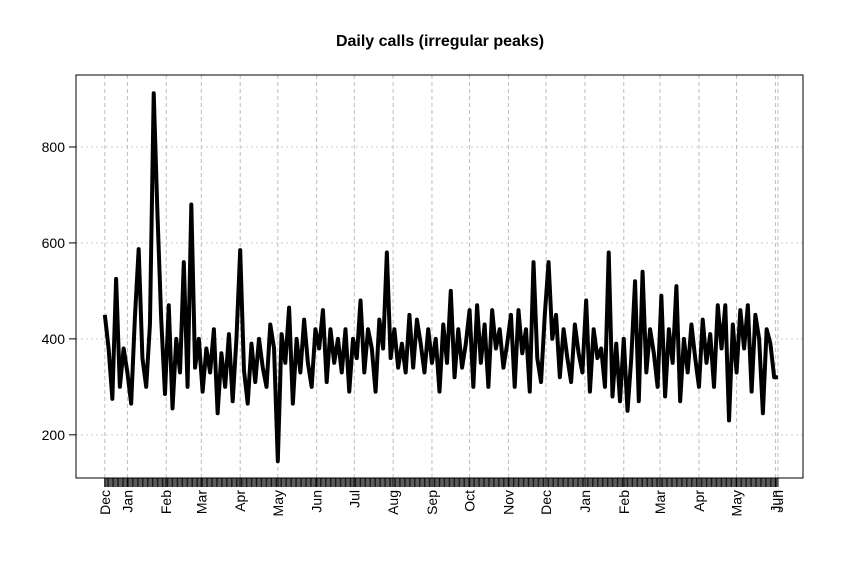  I want to click on x-tick-label: Oct, so click(470, 501).